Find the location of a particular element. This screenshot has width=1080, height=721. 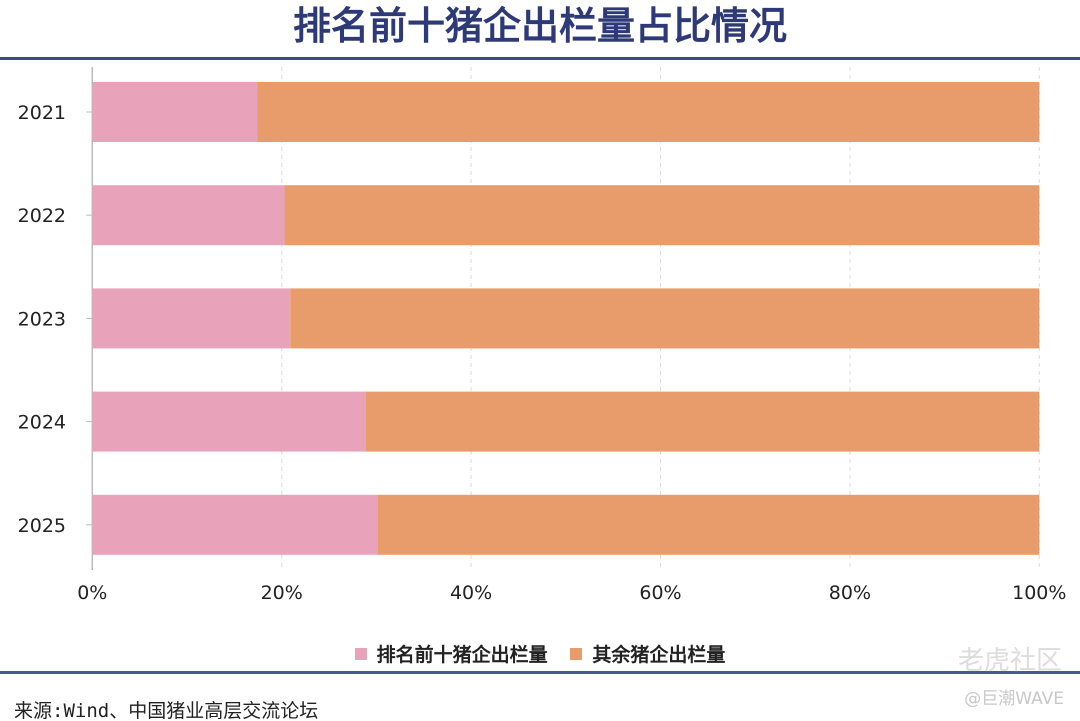

x-tick-label: 100% is located at coordinates (1039, 593).